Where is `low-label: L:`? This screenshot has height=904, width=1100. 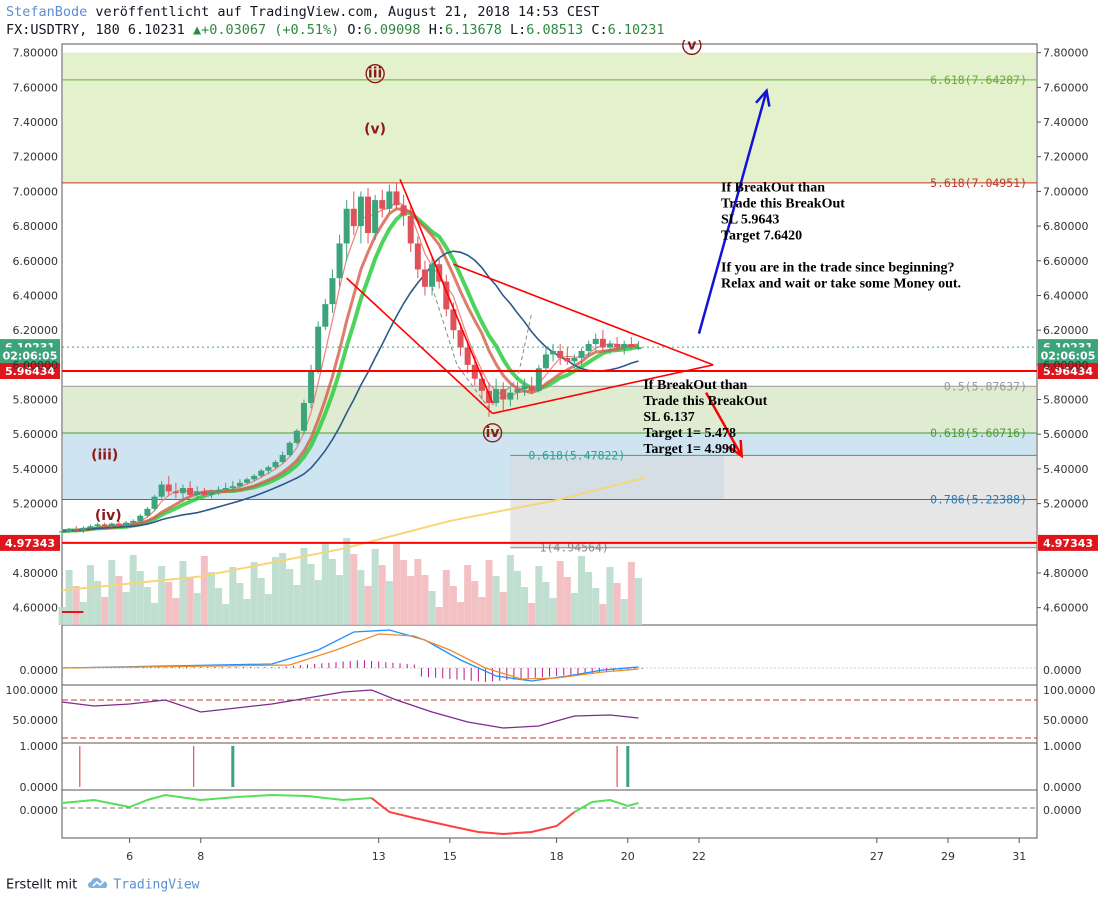
low-label: L: is located at coordinates (518, 30).